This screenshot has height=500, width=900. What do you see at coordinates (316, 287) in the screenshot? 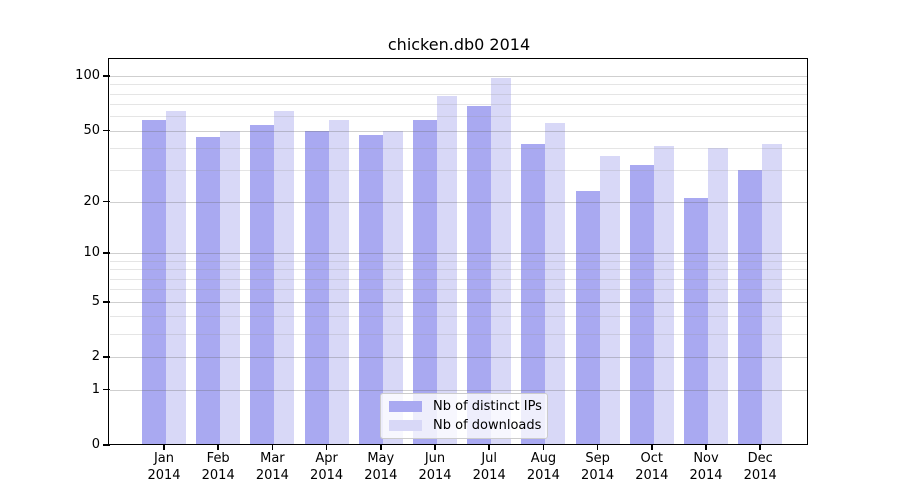
I see `bar-distinct-ips-apr` at bounding box center [316, 287].